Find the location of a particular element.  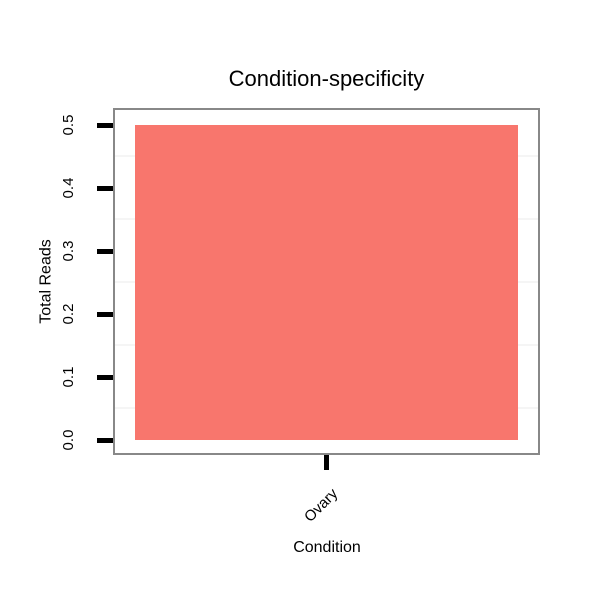

x-axis-label: Condition is located at coordinates (327, 547).